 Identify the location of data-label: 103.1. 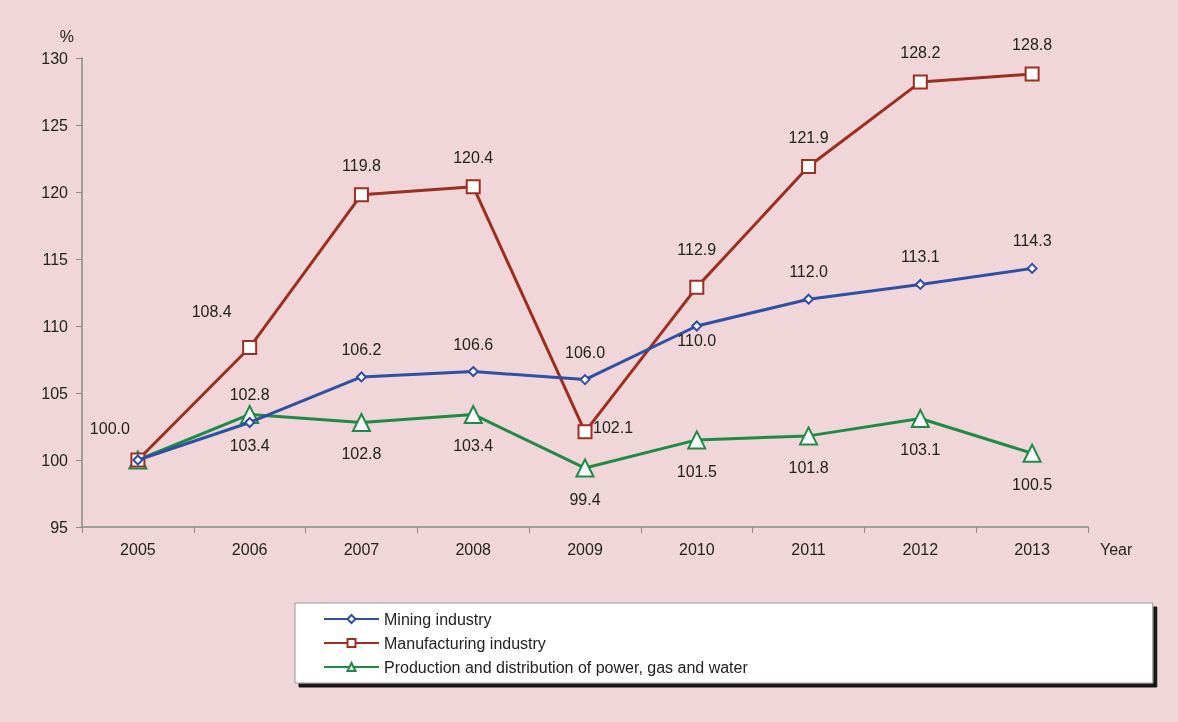
(920, 450).